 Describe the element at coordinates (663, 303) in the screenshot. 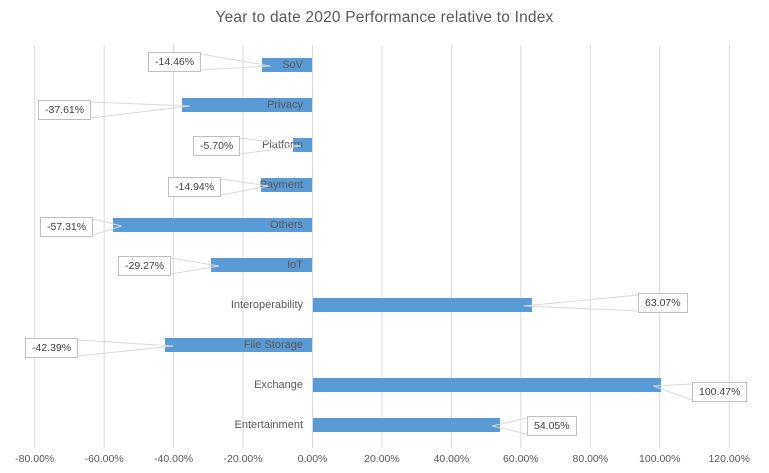

I see `data-label-interoperability: 63.07%` at that location.